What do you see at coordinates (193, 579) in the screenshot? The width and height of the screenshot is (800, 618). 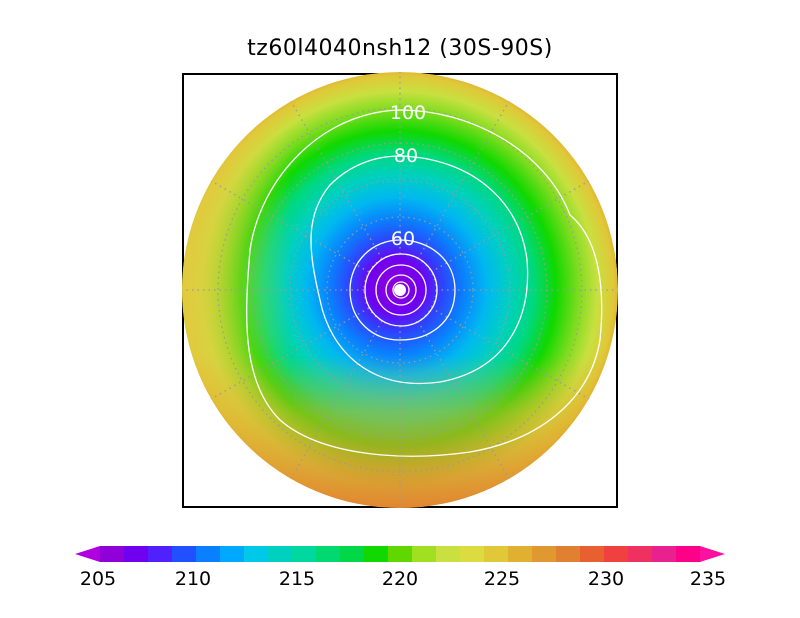 I see `colorbar-tick-label: 210` at bounding box center [193, 579].